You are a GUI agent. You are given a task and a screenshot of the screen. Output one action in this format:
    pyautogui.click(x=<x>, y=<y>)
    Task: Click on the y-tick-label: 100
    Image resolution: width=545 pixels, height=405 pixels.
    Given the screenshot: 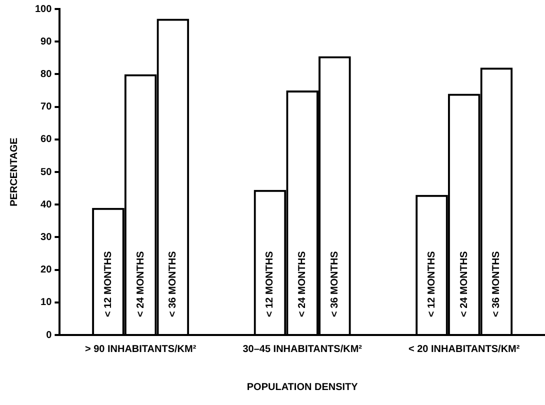 What is the action you would take?
    pyautogui.click(x=43, y=9)
    